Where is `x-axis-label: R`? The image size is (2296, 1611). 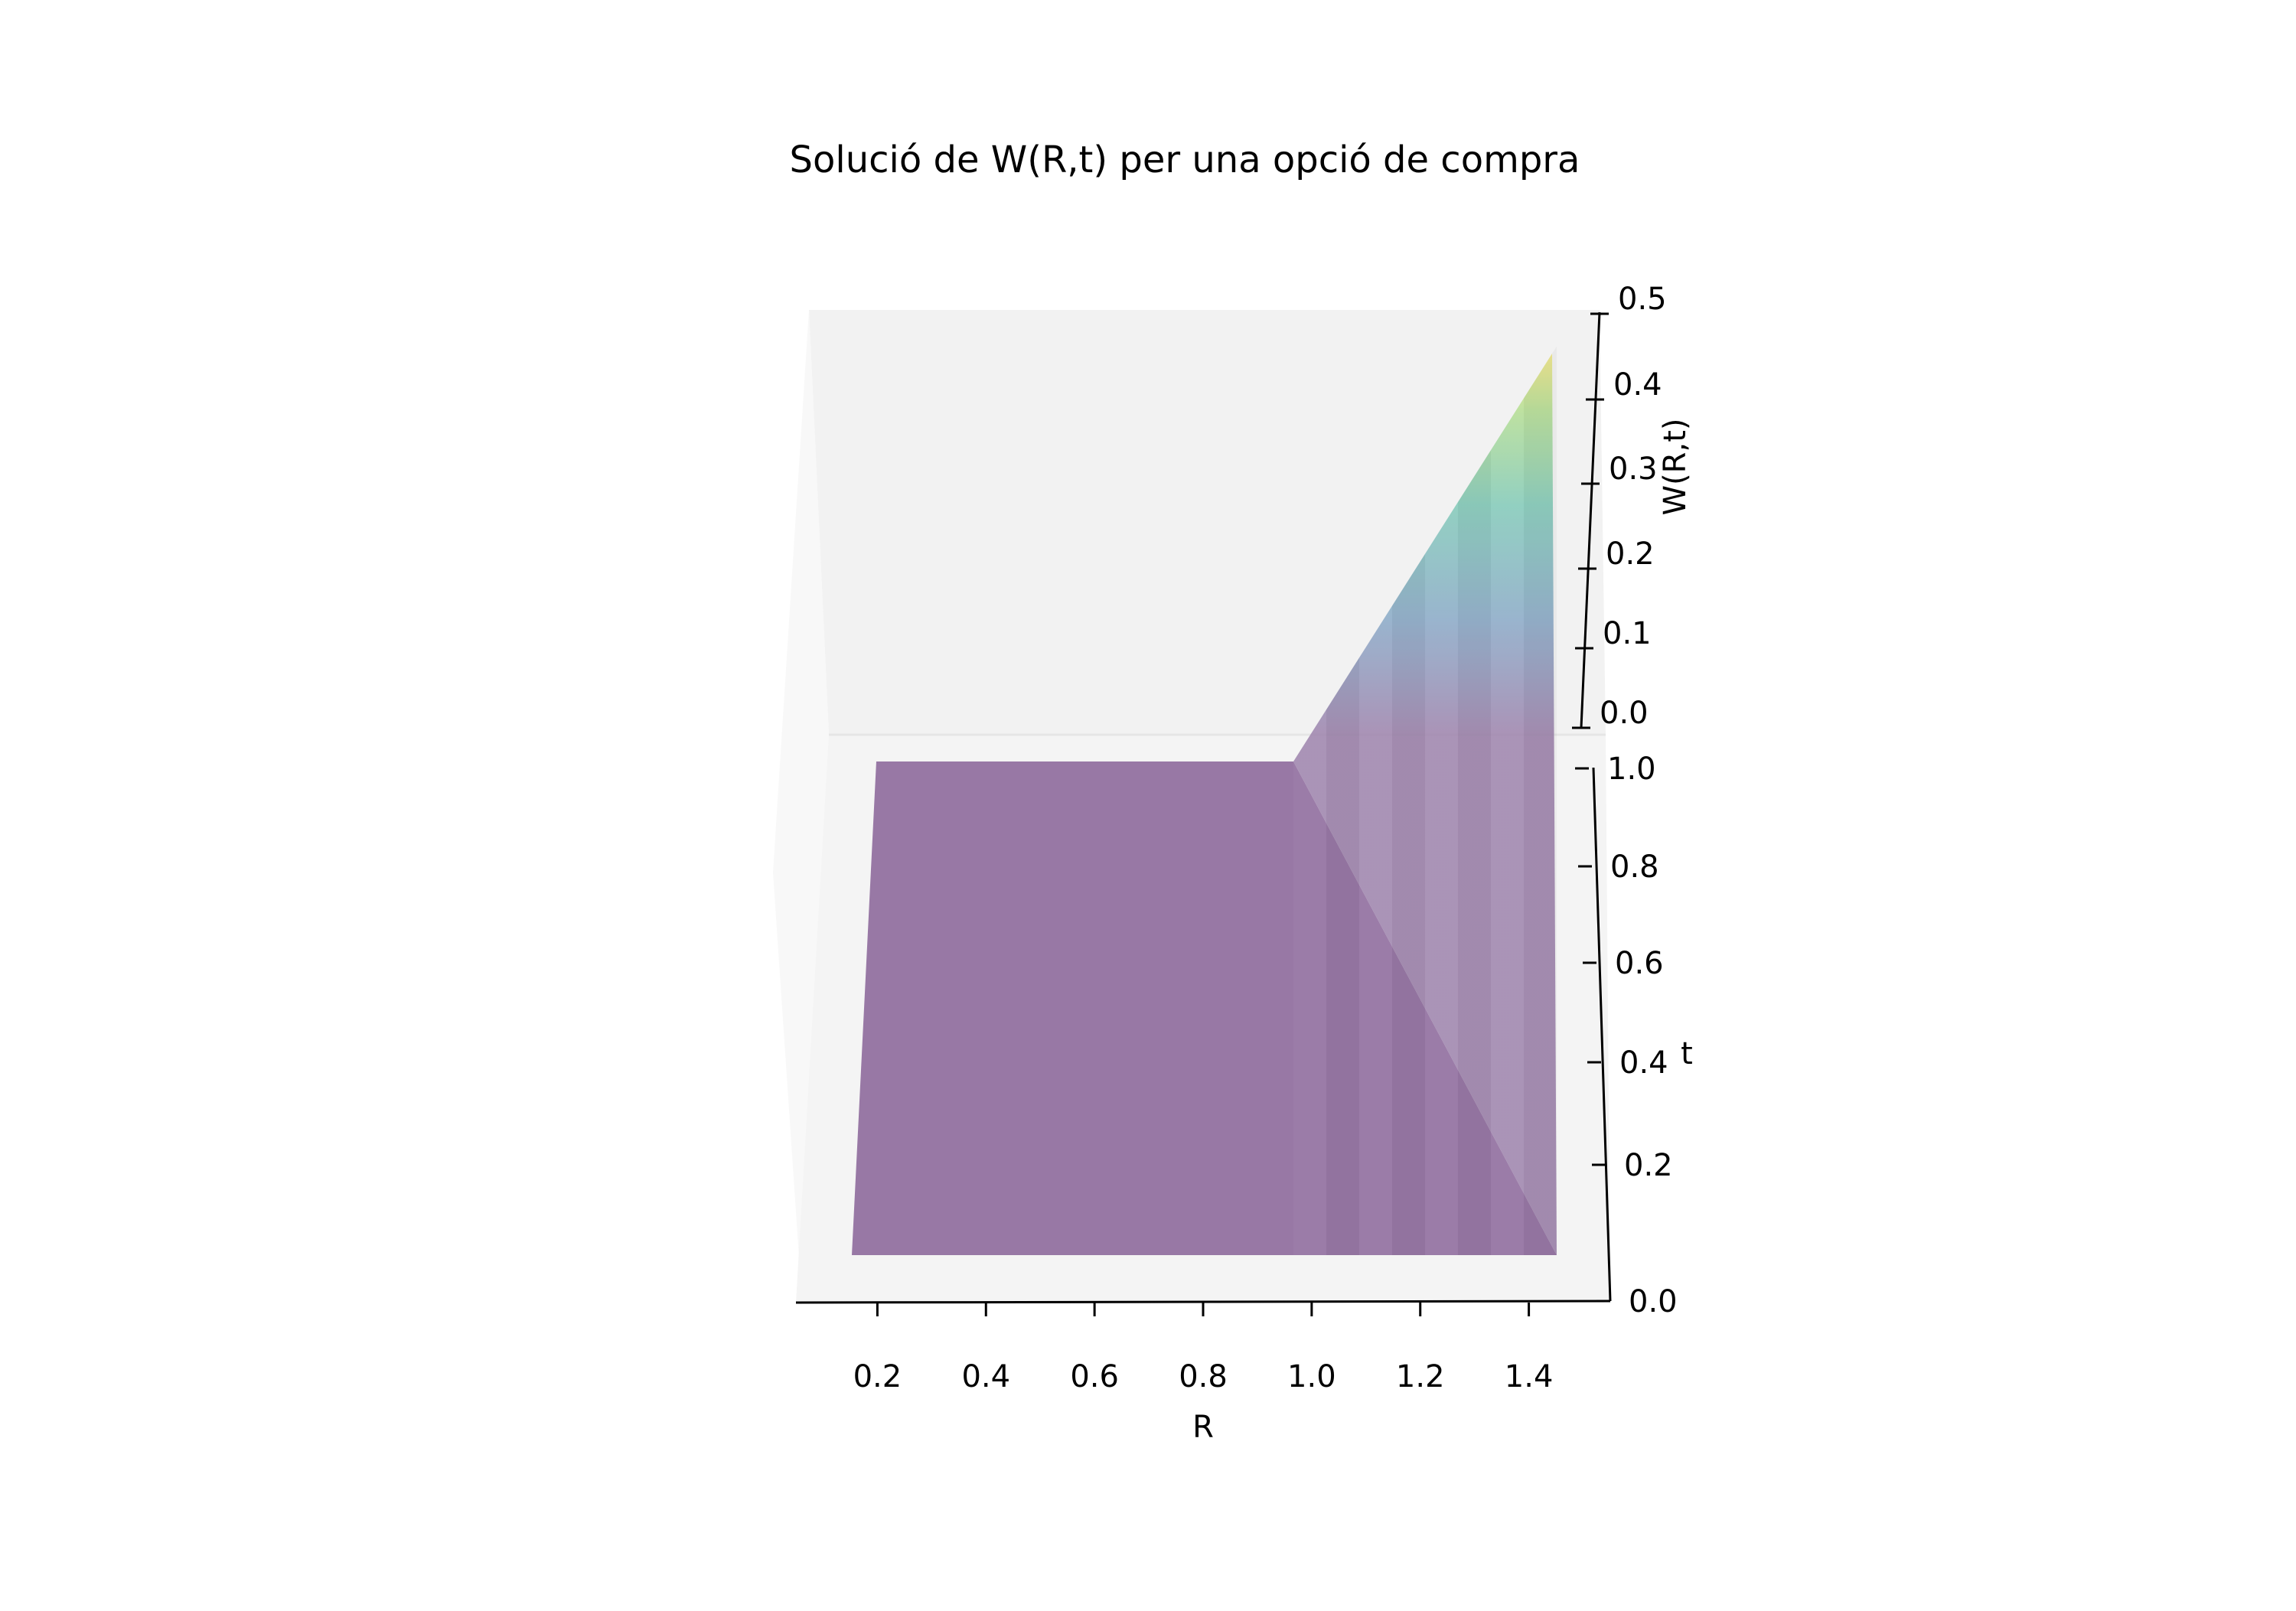 x-axis-label: R is located at coordinates (1203, 1427).